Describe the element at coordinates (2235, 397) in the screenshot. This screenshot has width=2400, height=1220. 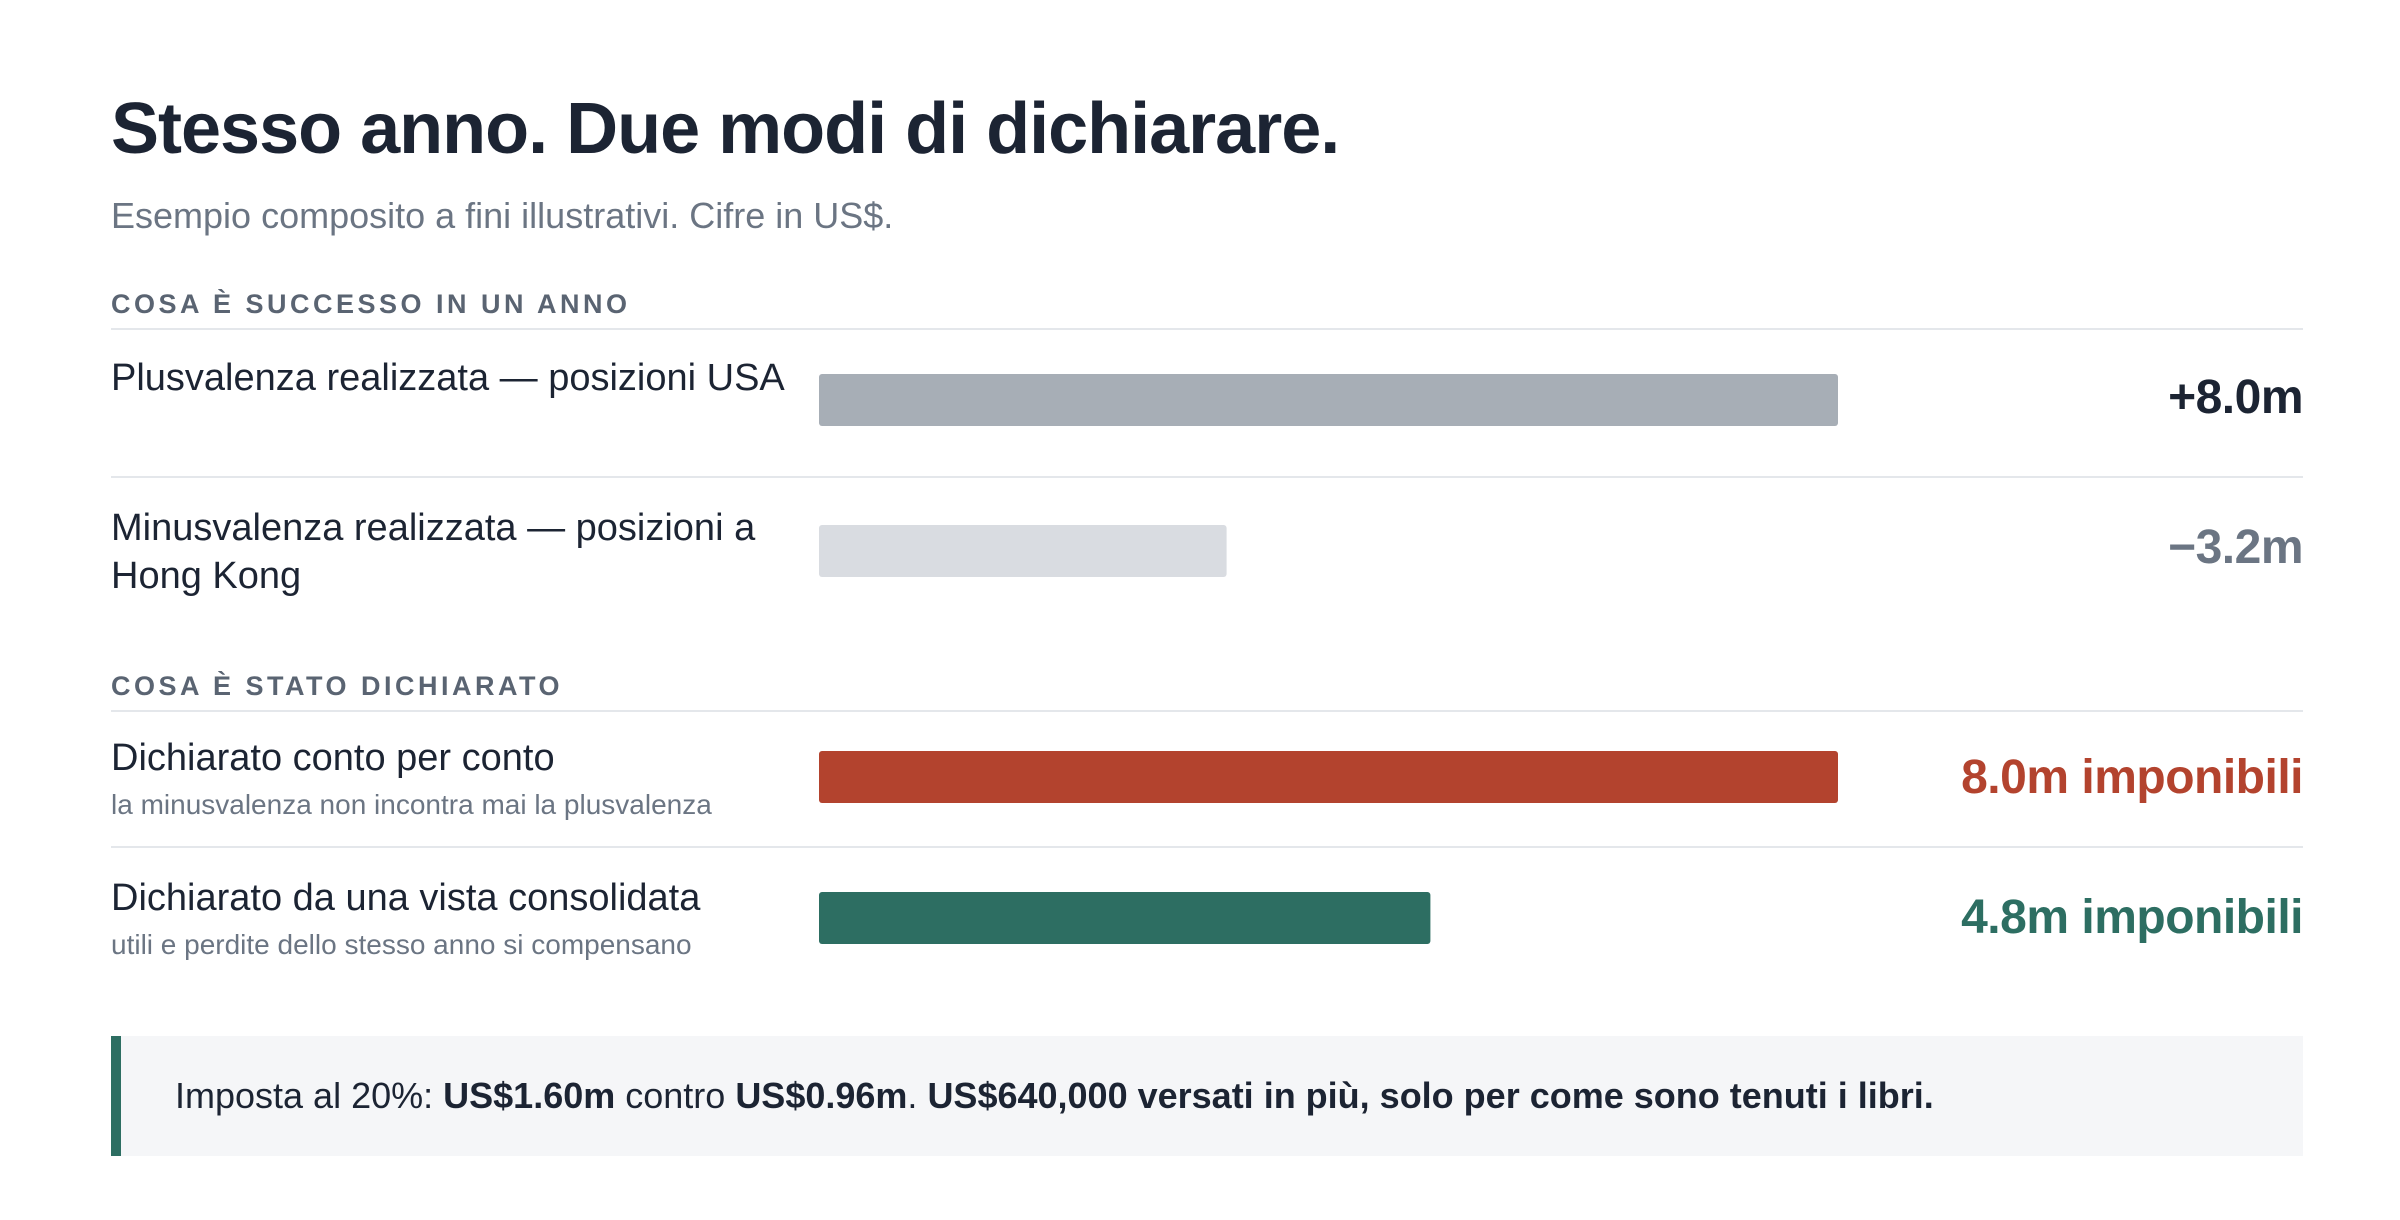
I see `data-label-gain: +8.0m` at that location.